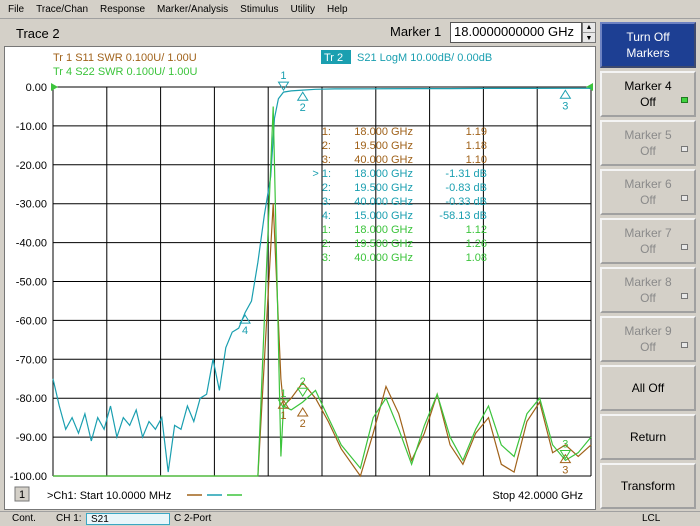 The width and height of the screenshot is (700, 526). I want to click on marker-table-value: 1.12, so click(476, 230).